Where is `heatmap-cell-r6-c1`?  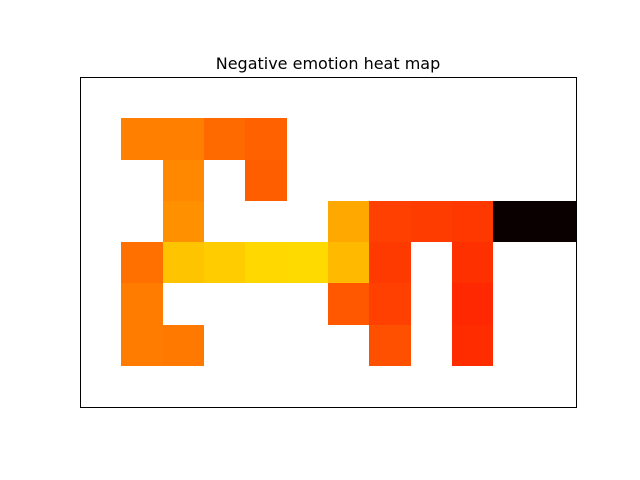 heatmap-cell-r6-c1 is located at coordinates (142, 345).